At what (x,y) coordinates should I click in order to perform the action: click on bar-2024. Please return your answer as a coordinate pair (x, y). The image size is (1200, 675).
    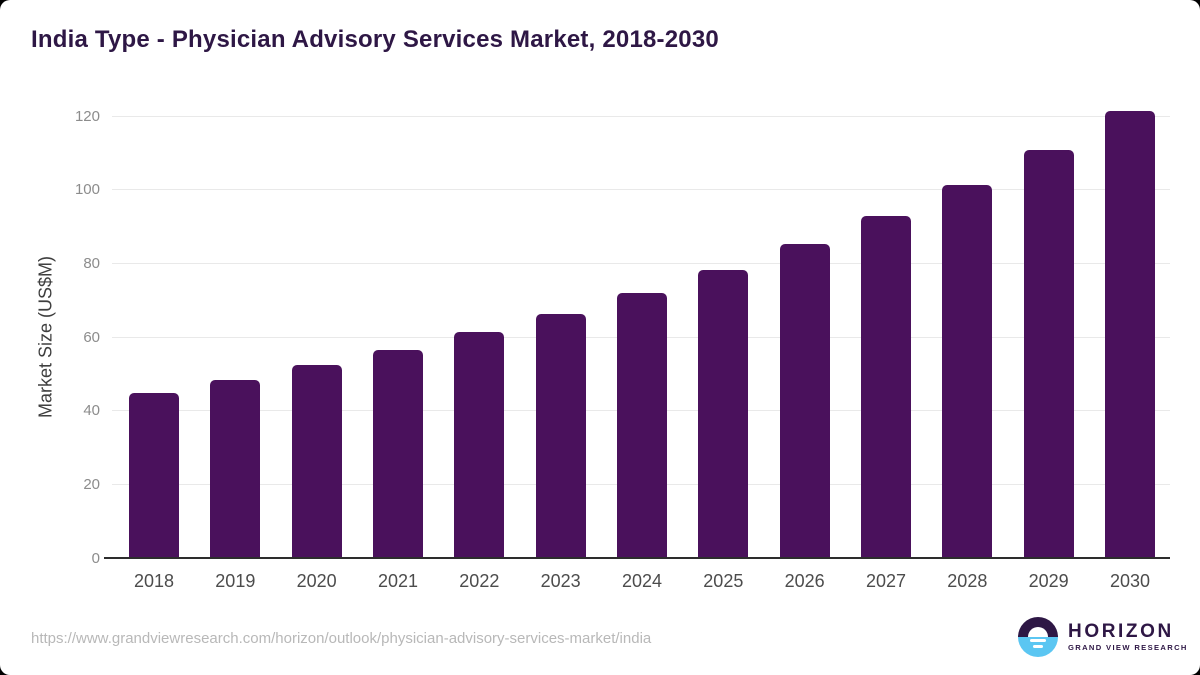
    Looking at the image, I should click on (642, 425).